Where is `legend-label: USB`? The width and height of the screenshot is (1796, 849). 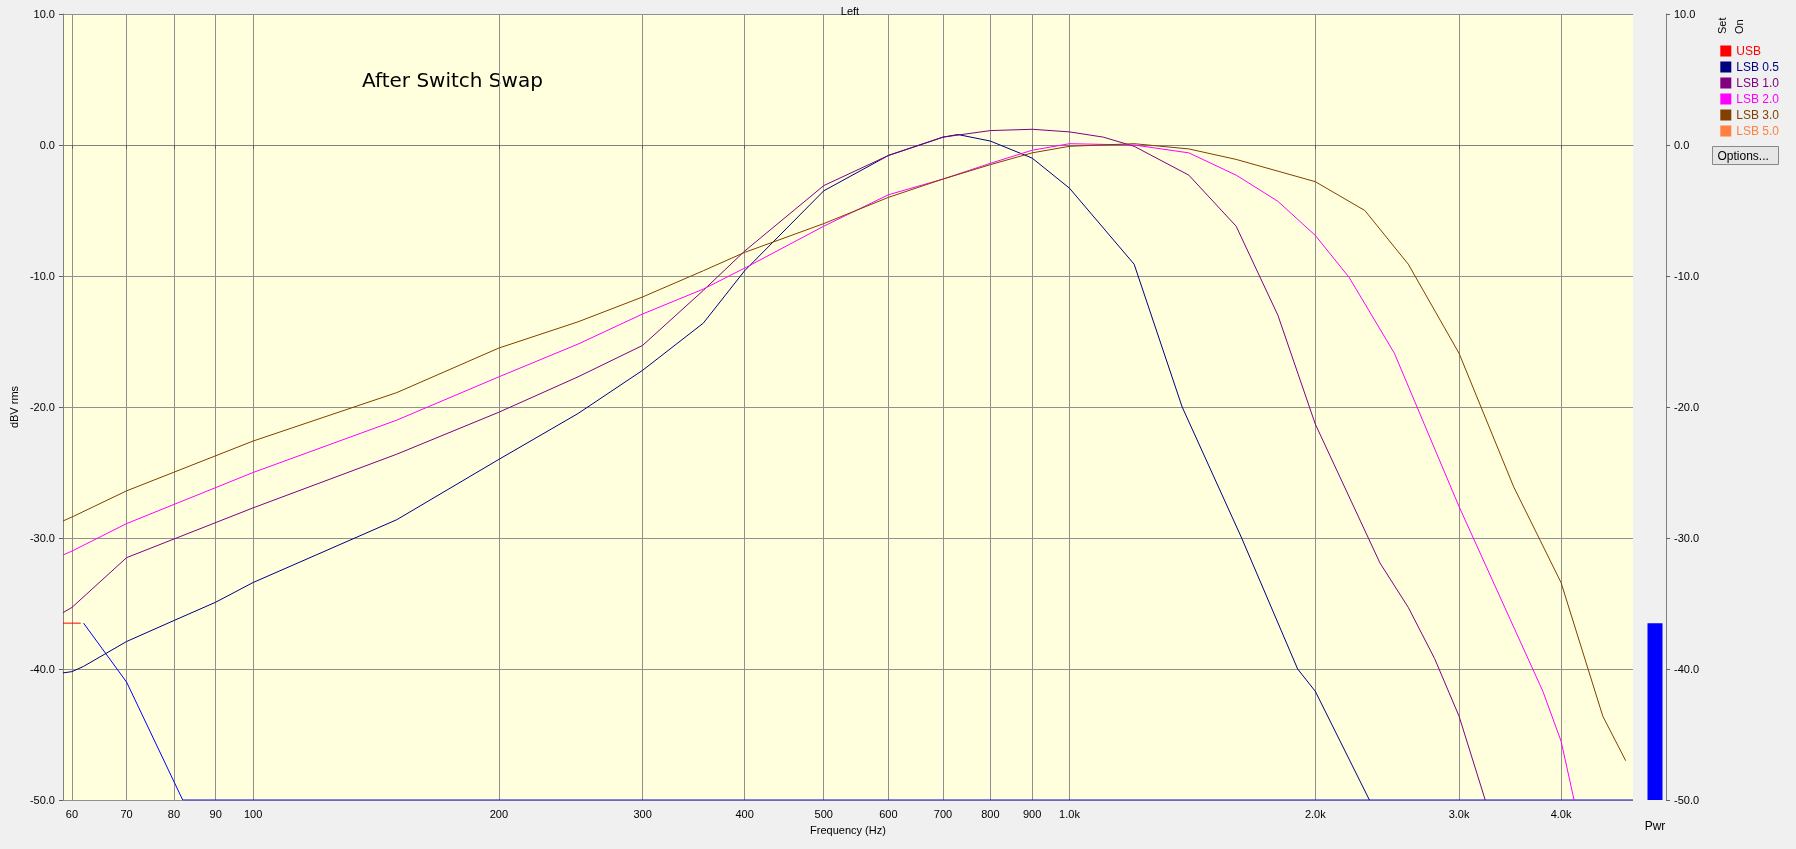
legend-label: USB is located at coordinates (1748, 51).